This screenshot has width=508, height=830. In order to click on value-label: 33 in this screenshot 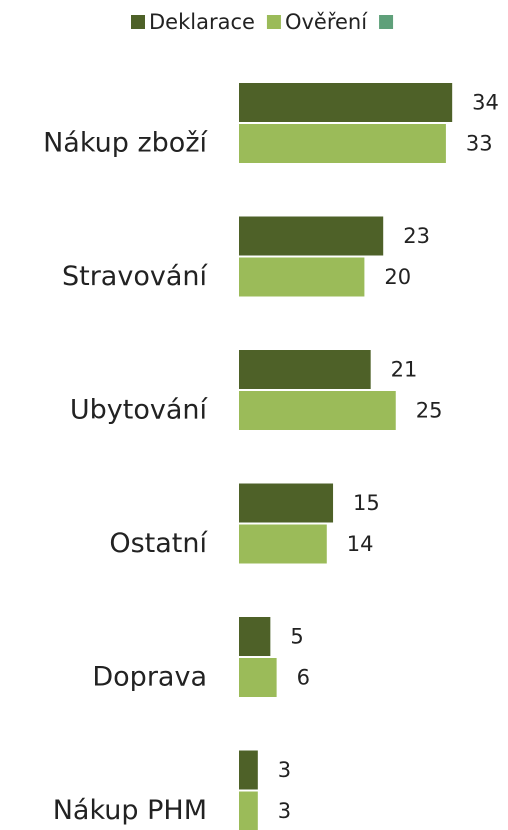, I will do `click(479, 144)`.